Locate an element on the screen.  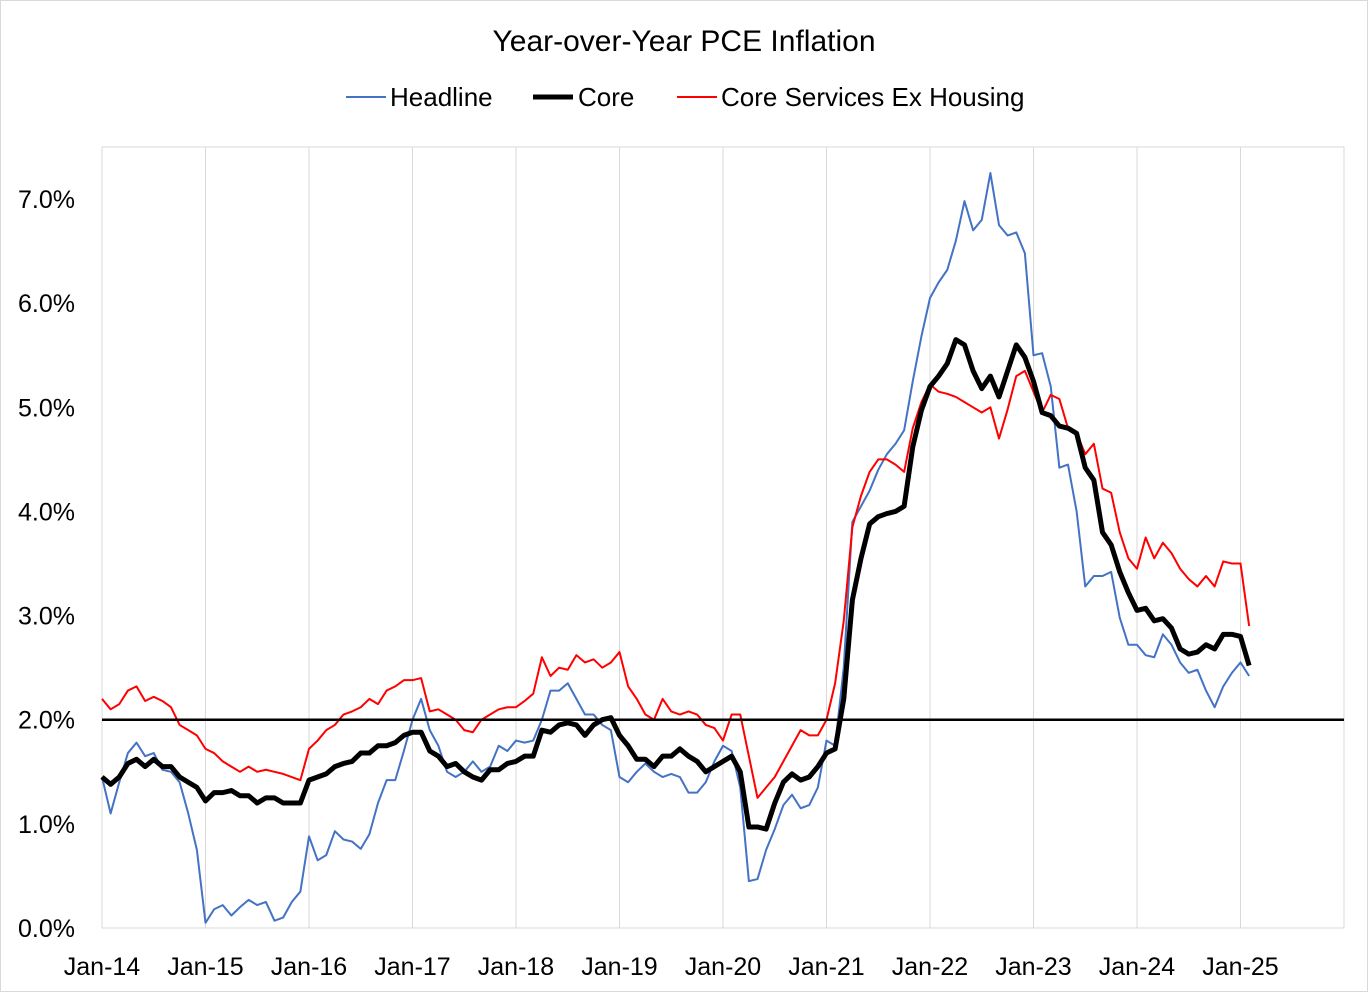
x-tick-label: Jan-16 is located at coordinates (309, 967).